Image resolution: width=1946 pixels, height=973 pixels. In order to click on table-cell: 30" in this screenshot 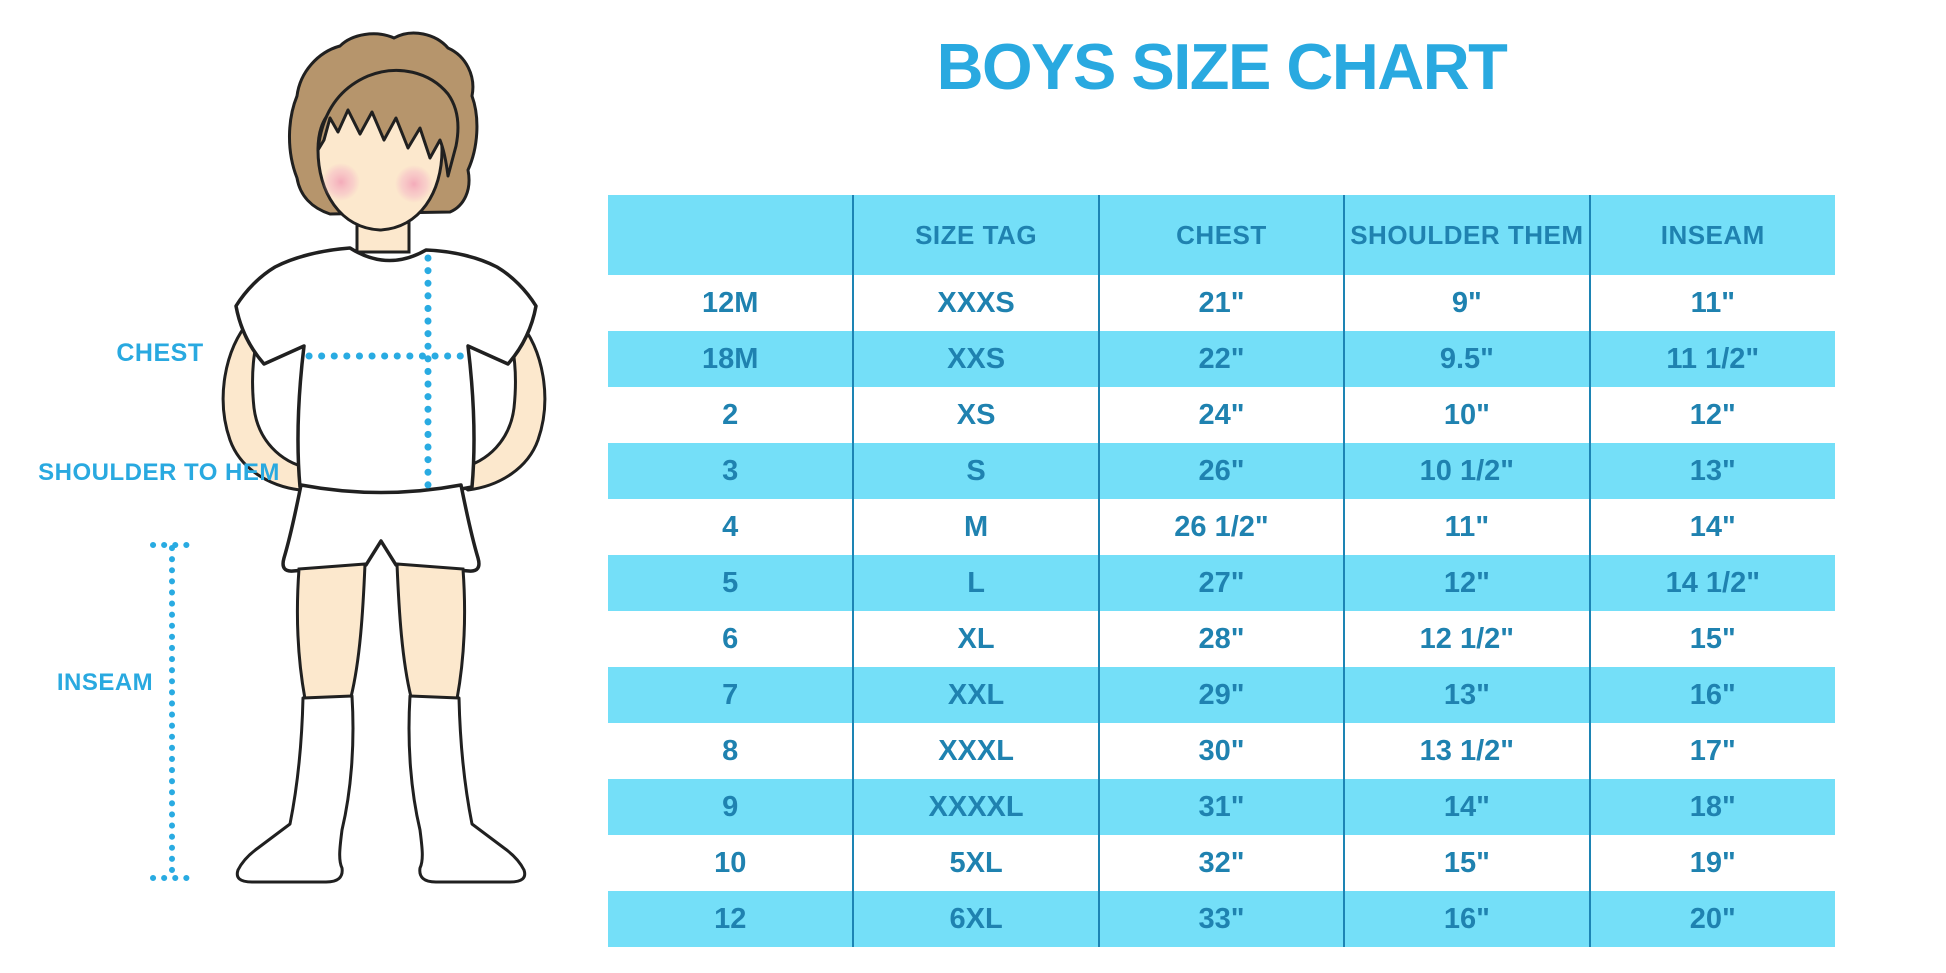, I will do `click(1221, 751)`.